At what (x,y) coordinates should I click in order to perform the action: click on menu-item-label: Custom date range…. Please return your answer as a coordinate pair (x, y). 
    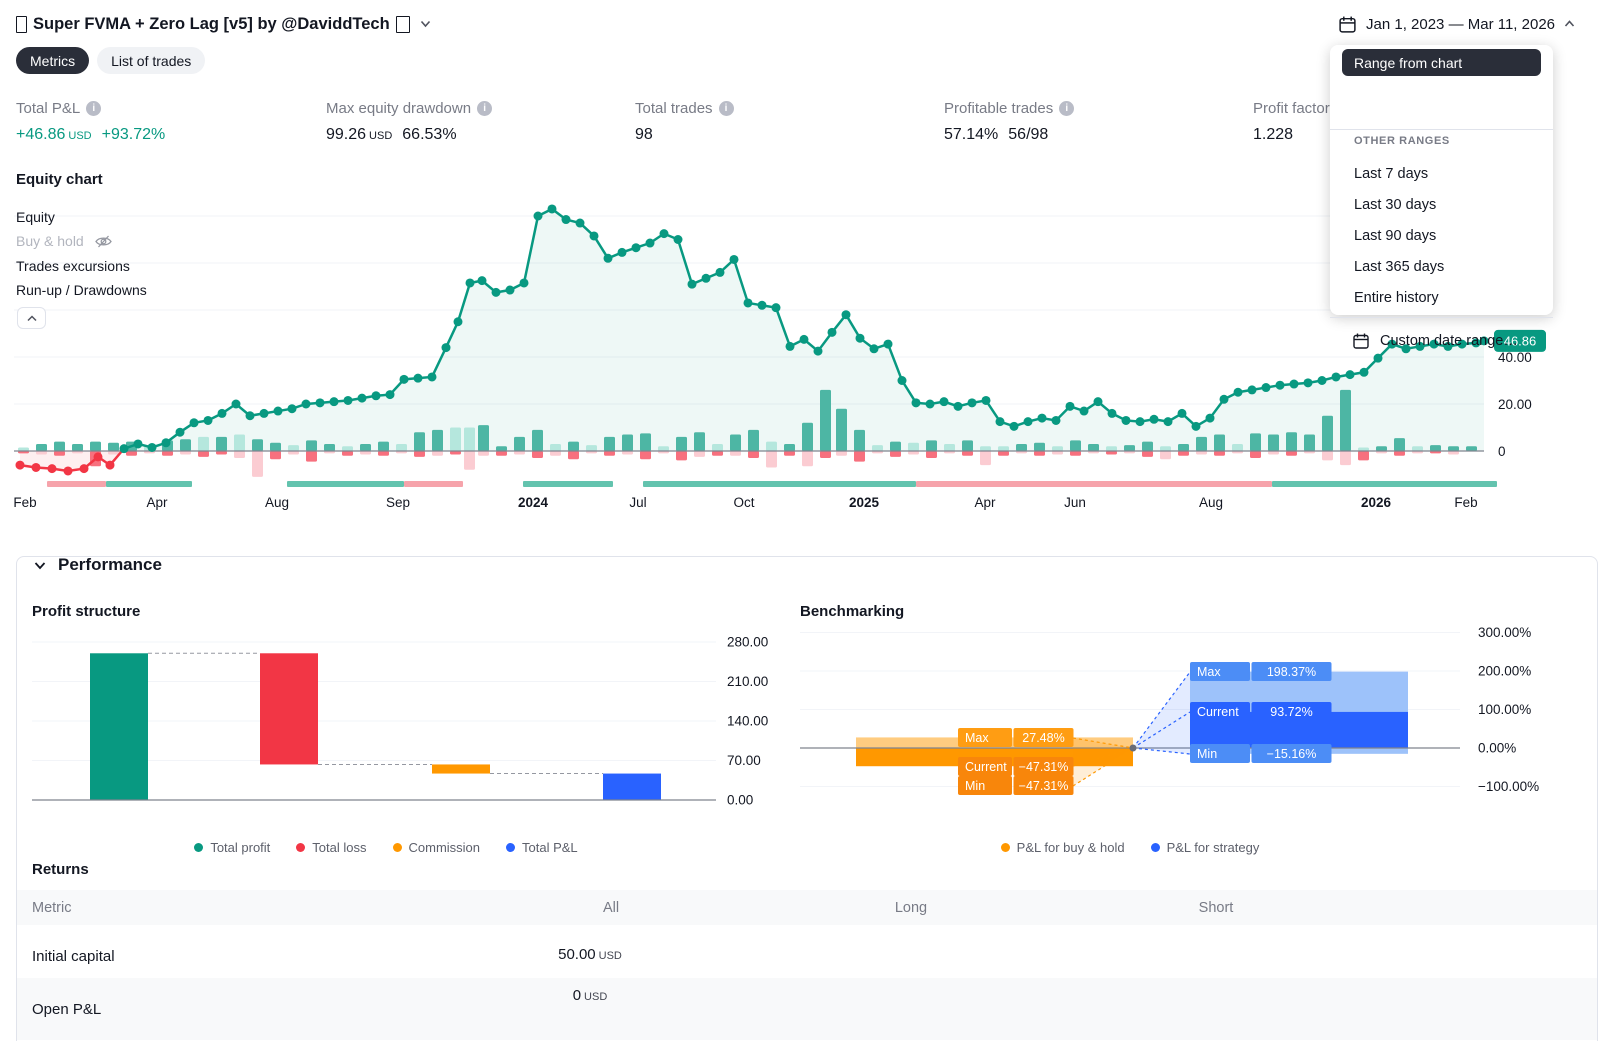
    Looking at the image, I should click on (1449, 341).